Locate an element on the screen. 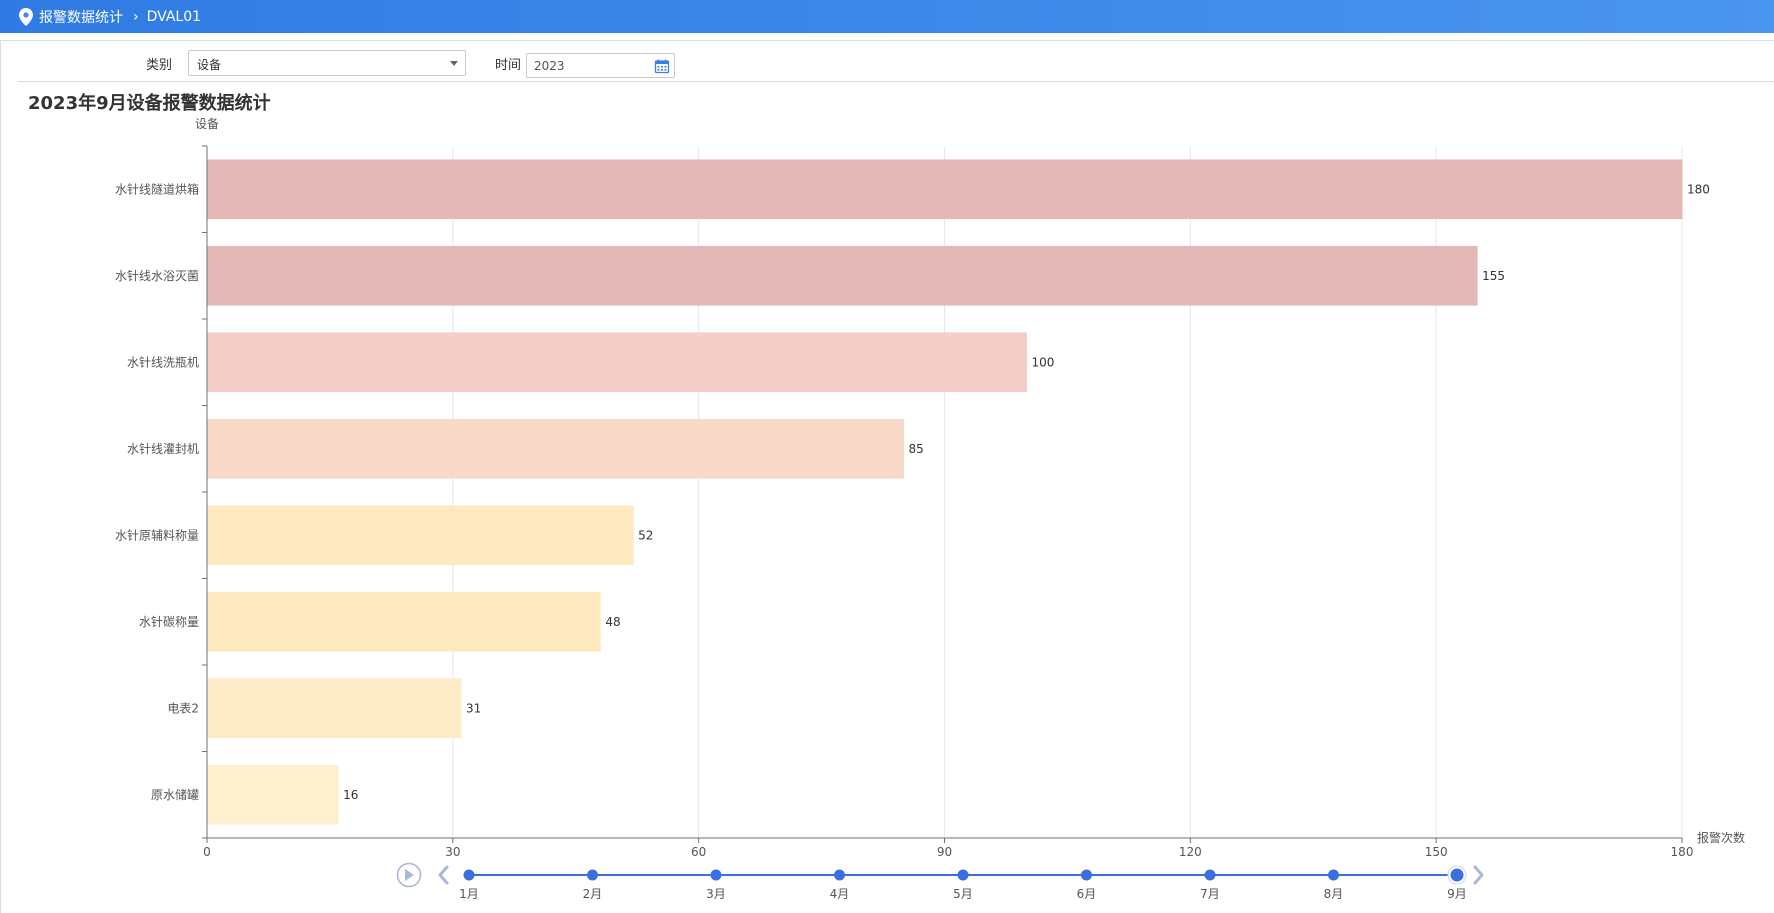  year-date-value: 2023 is located at coordinates (549, 66).